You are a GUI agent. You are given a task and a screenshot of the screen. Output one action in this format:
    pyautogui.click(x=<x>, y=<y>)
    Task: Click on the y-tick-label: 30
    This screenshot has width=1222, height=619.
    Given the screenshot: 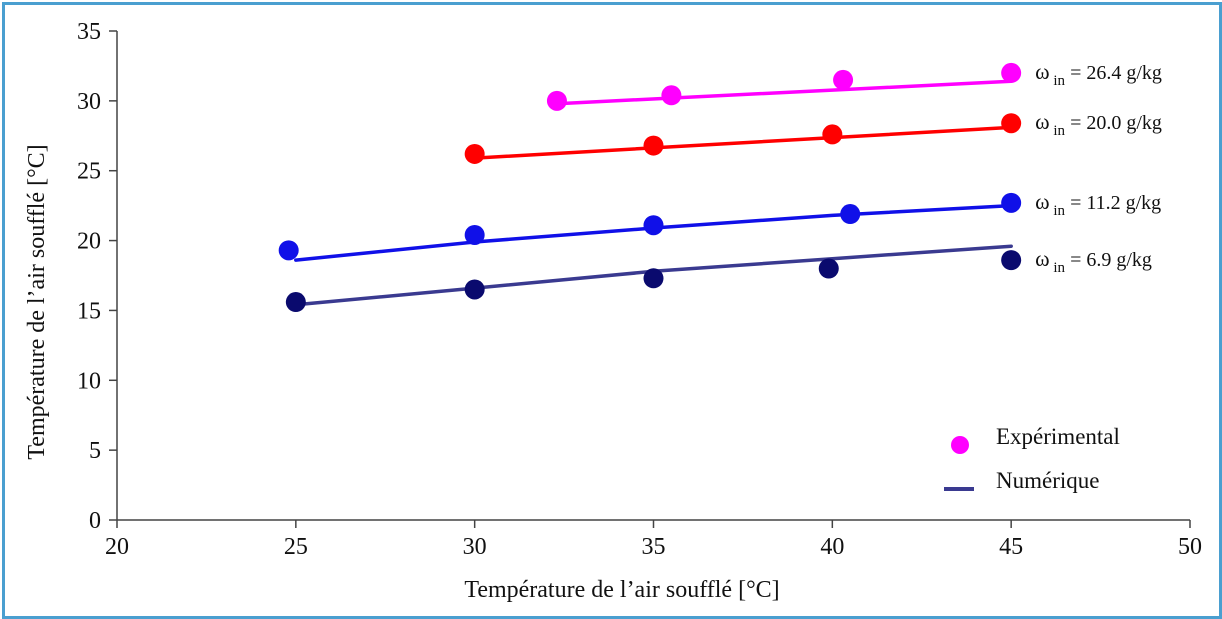 What is the action you would take?
    pyautogui.click(x=89, y=102)
    